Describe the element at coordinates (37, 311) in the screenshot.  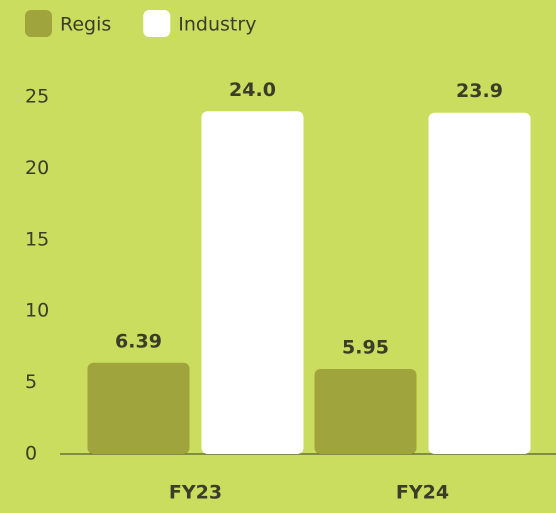
I see `y-tick-label: 10` at that location.